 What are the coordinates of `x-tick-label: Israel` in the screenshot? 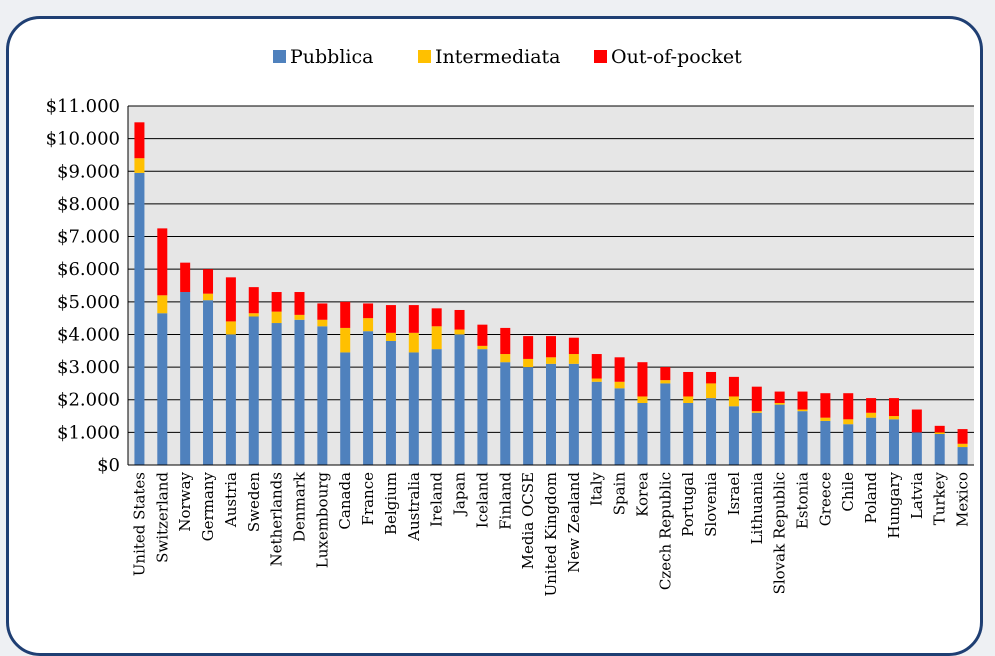 It's located at (734, 494).